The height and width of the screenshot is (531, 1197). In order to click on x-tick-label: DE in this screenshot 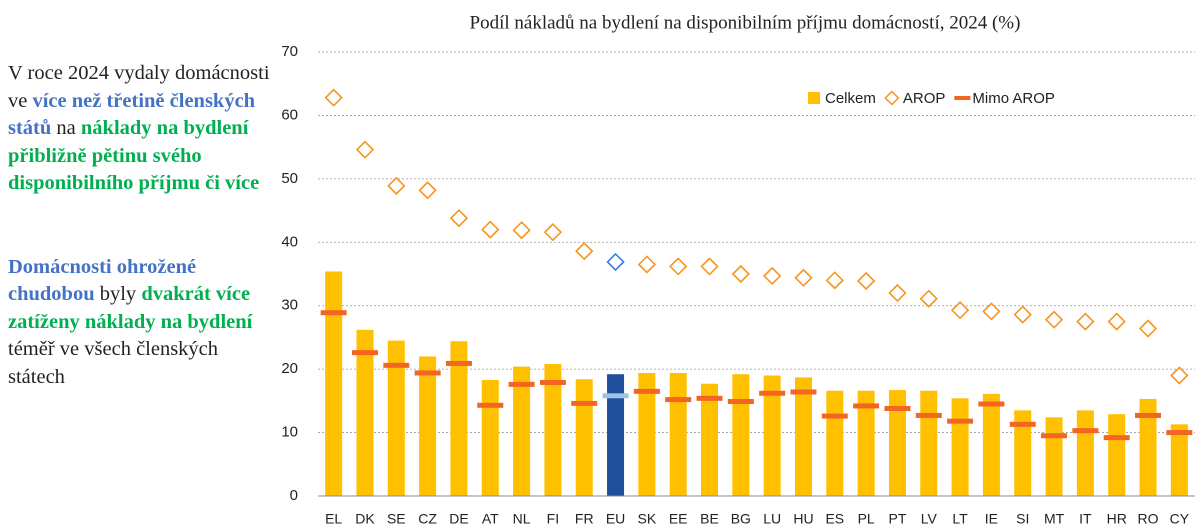, I will do `click(458, 519)`.